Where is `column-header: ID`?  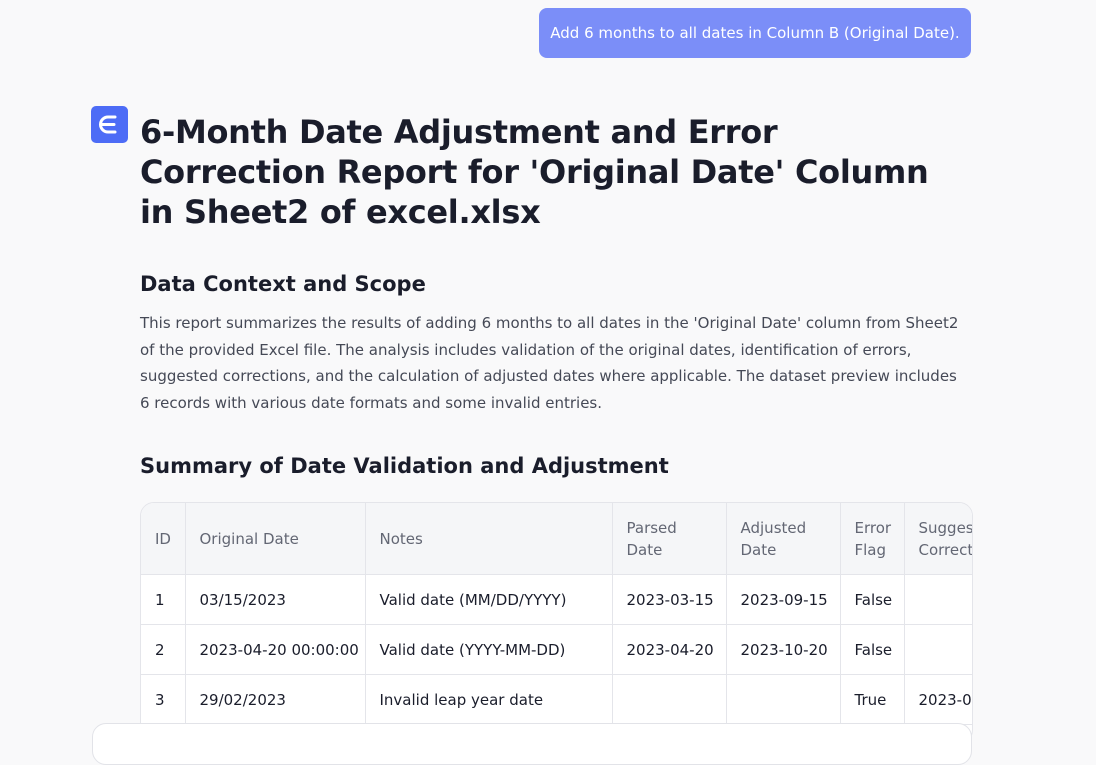
column-header: ID is located at coordinates (163, 539).